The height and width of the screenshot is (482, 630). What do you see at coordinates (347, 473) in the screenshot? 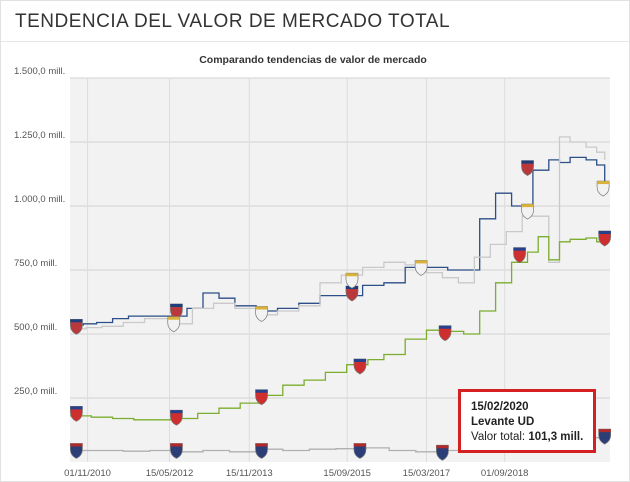
I see `x-tick-label: 15/09/2015` at bounding box center [347, 473].